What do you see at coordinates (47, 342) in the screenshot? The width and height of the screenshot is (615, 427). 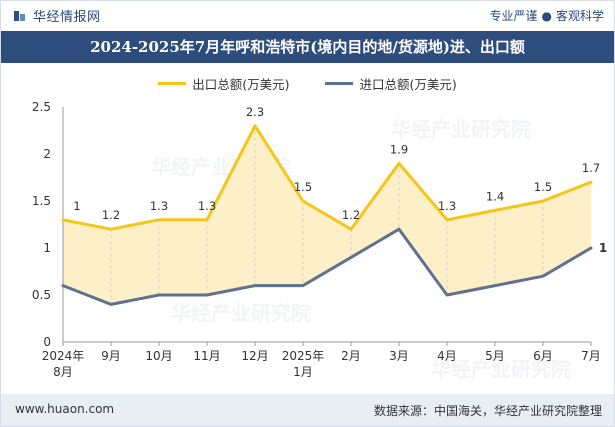 I see `y-tick-label: 0` at bounding box center [47, 342].